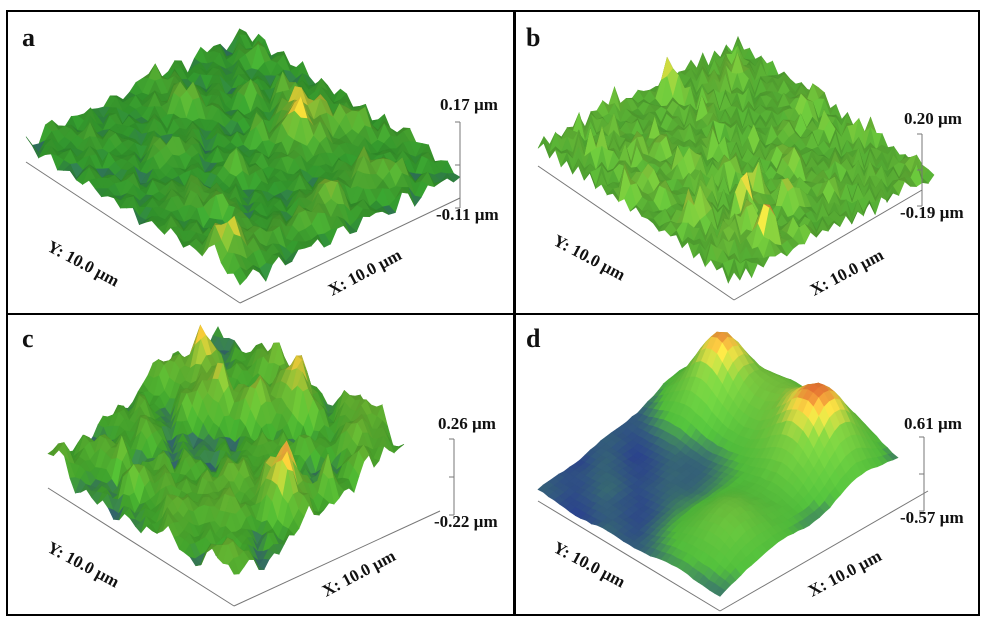 Image resolution: width=984 pixels, height=618 pixels. What do you see at coordinates (730, 217) in the screenshot?
I see `panel-b-axes` at bounding box center [730, 217].